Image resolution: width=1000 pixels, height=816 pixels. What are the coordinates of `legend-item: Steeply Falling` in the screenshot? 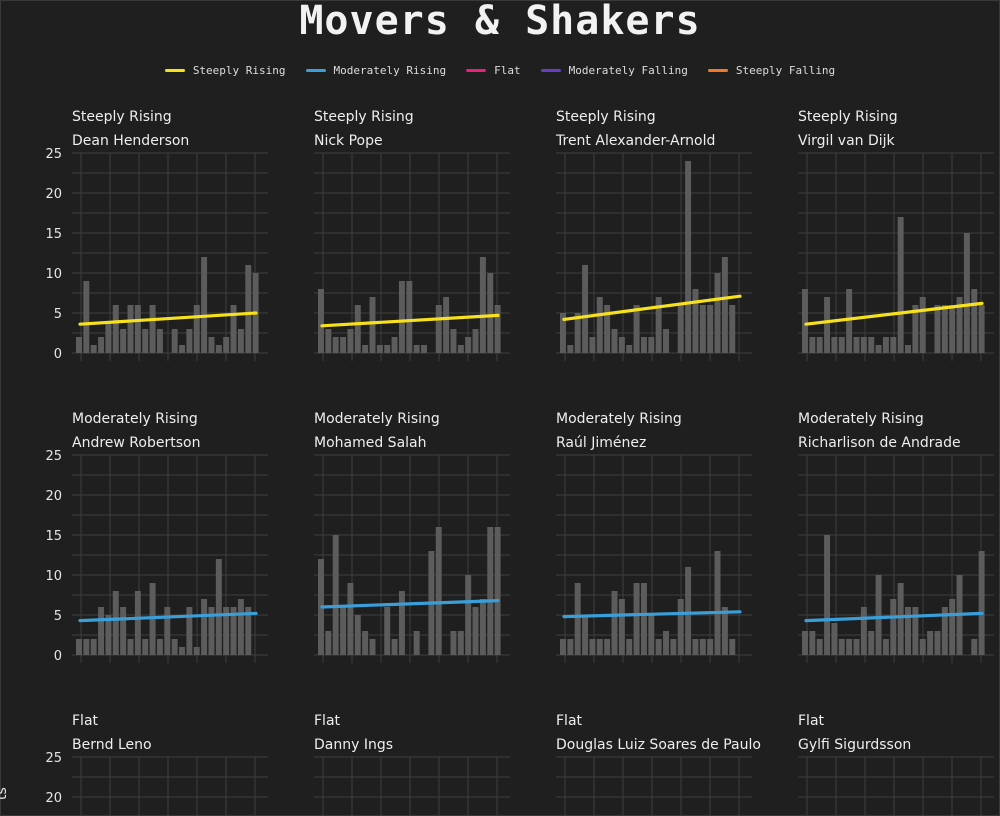 It's located at (771, 70).